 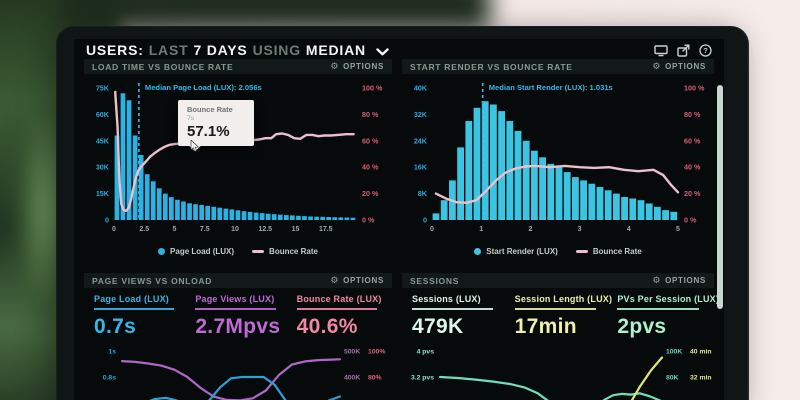 I want to click on share-icon, so click(x=683, y=50).